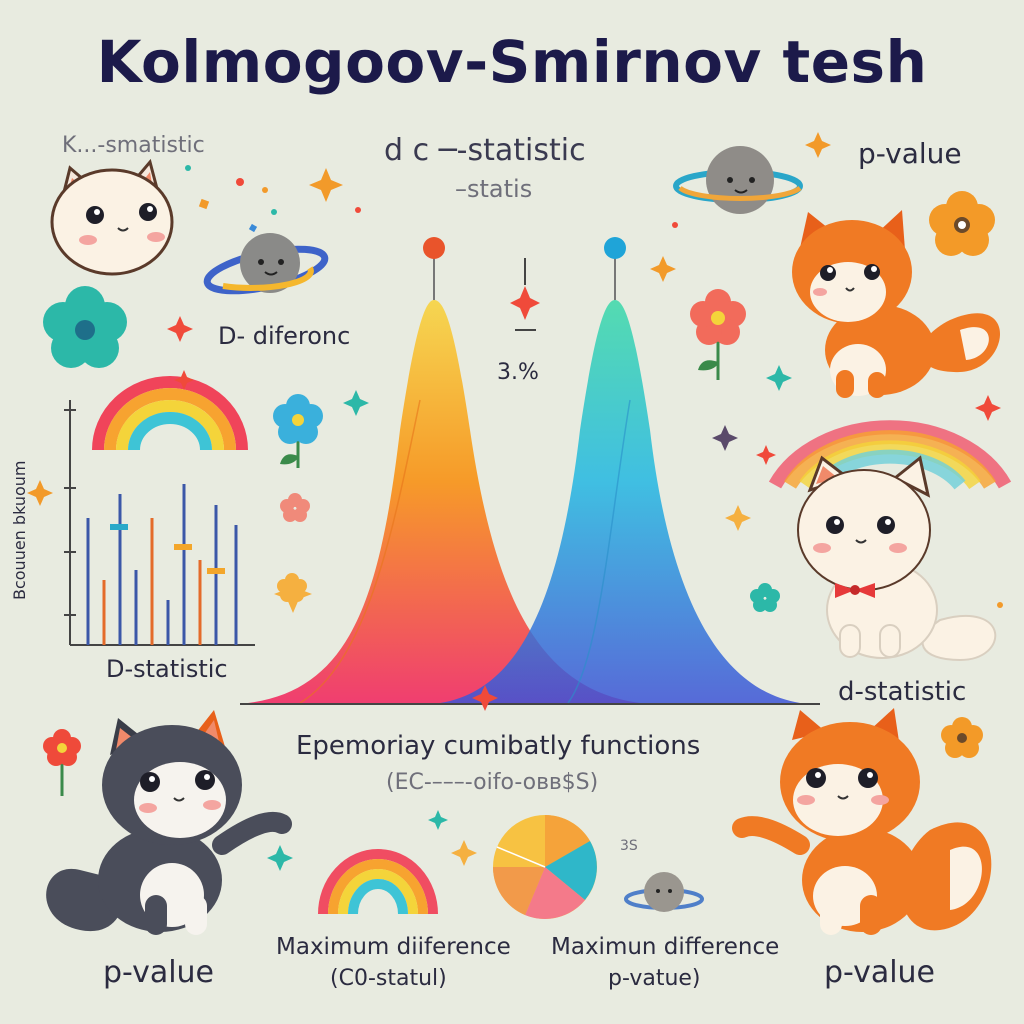 Image resolution: width=1024 pixels, height=1024 pixels. What do you see at coordinates (962, 223) in the screenshot?
I see `flower-orange-icon` at bounding box center [962, 223].